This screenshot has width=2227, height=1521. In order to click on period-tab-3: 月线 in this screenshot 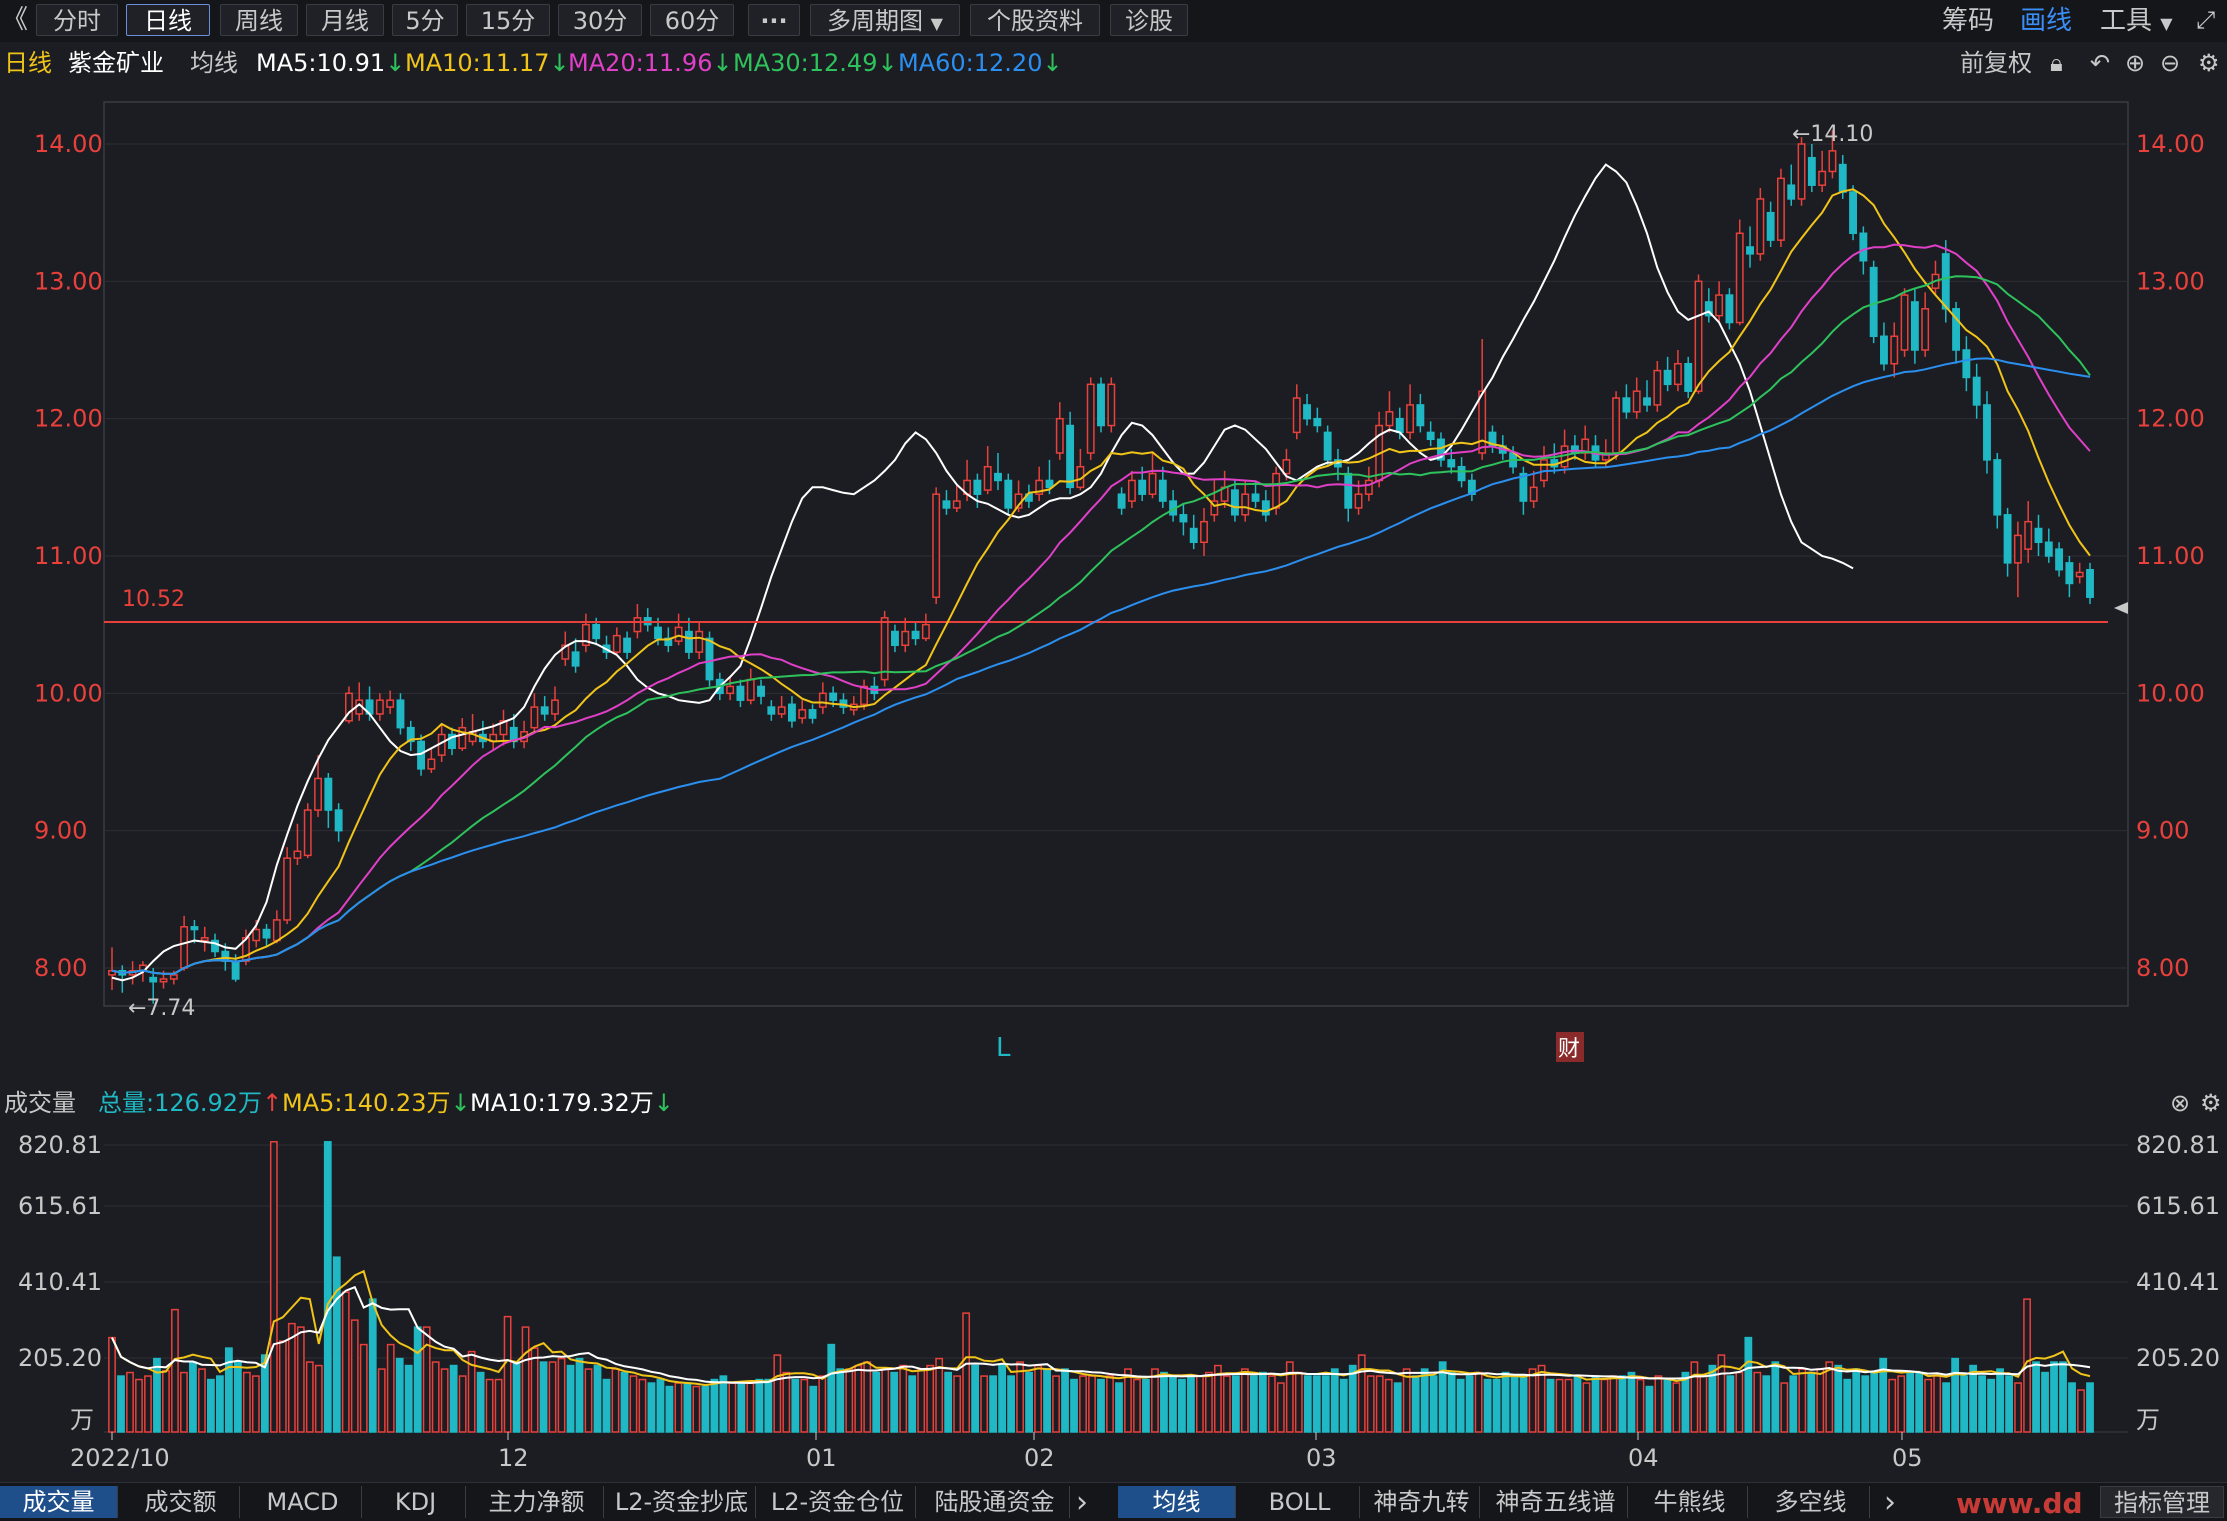, I will do `click(345, 20)`.